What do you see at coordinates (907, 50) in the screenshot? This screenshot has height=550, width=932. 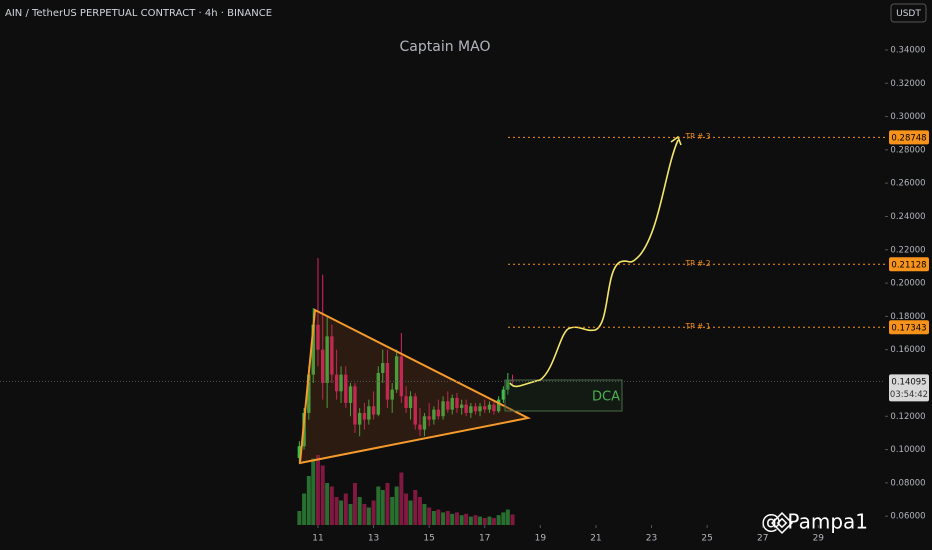 I see `y-tick-label: 0.34000` at bounding box center [907, 50].